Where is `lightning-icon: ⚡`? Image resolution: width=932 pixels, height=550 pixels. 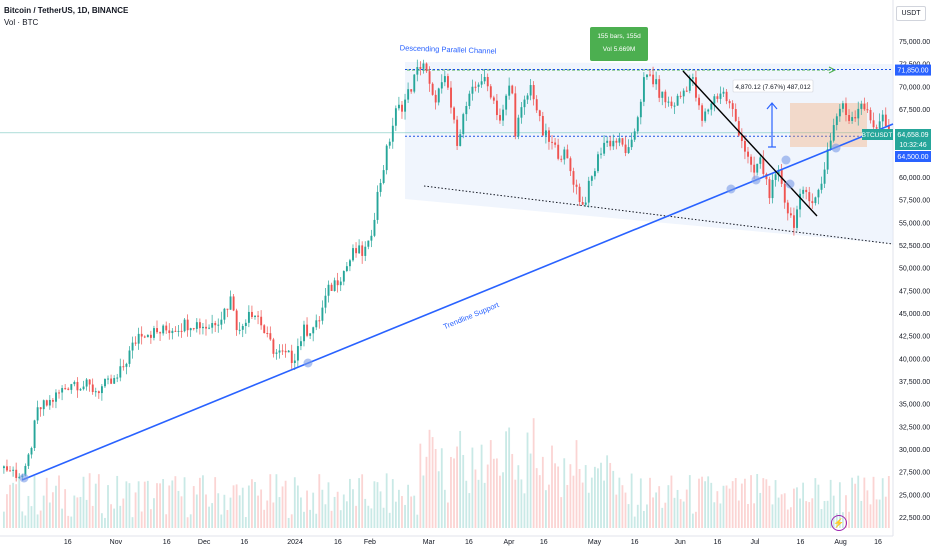
lightning-icon: ⚡ is located at coordinates (839, 523).